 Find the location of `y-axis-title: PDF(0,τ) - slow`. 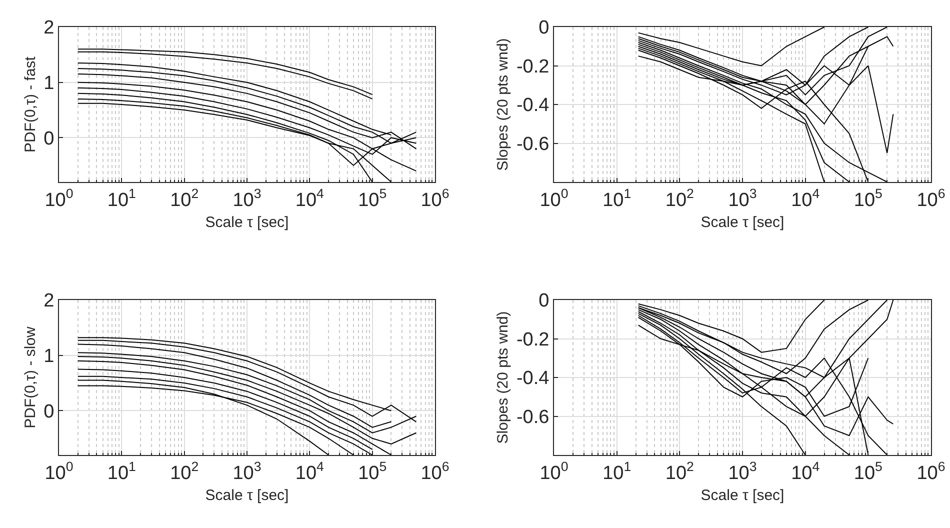

y-axis-title: PDF(0,τ) - slow is located at coordinates (30, 377).